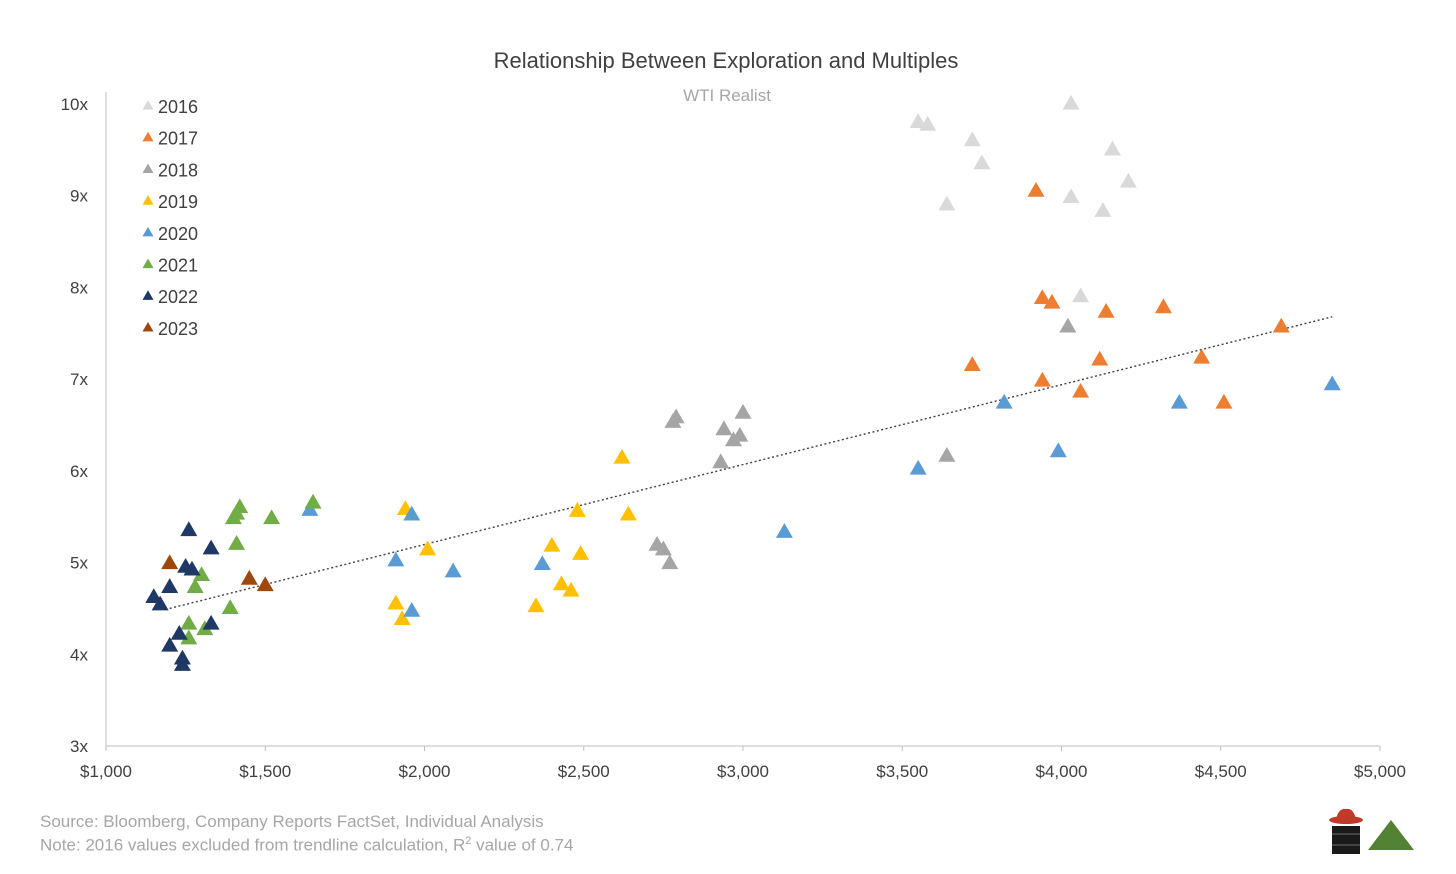 This screenshot has height=874, width=1456. What do you see at coordinates (178, 202) in the screenshot?
I see `legend-label-2019: 2019` at bounding box center [178, 202].